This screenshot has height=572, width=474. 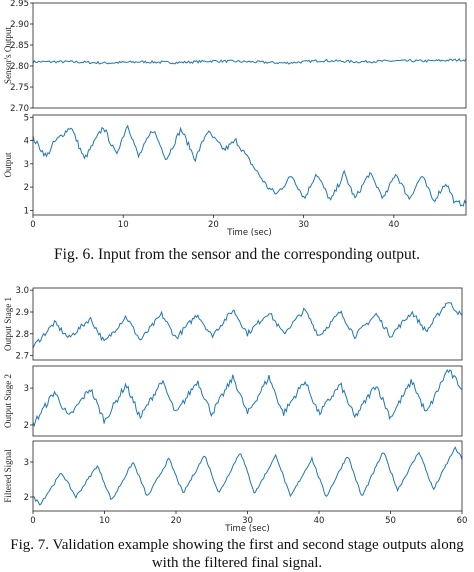 What do you see at coordinates (19, 88) in the screenshot?
I see `y-tick-label: 2.75` at bounding box center [19, 88].